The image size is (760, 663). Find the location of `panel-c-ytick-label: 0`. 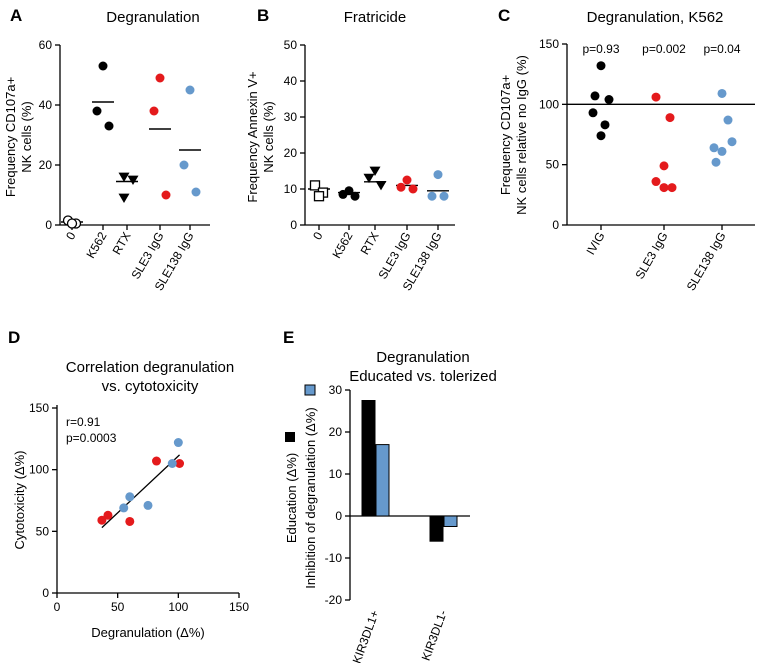

panel-c-ytick-label: 0 is located at coordinates (555, 225).